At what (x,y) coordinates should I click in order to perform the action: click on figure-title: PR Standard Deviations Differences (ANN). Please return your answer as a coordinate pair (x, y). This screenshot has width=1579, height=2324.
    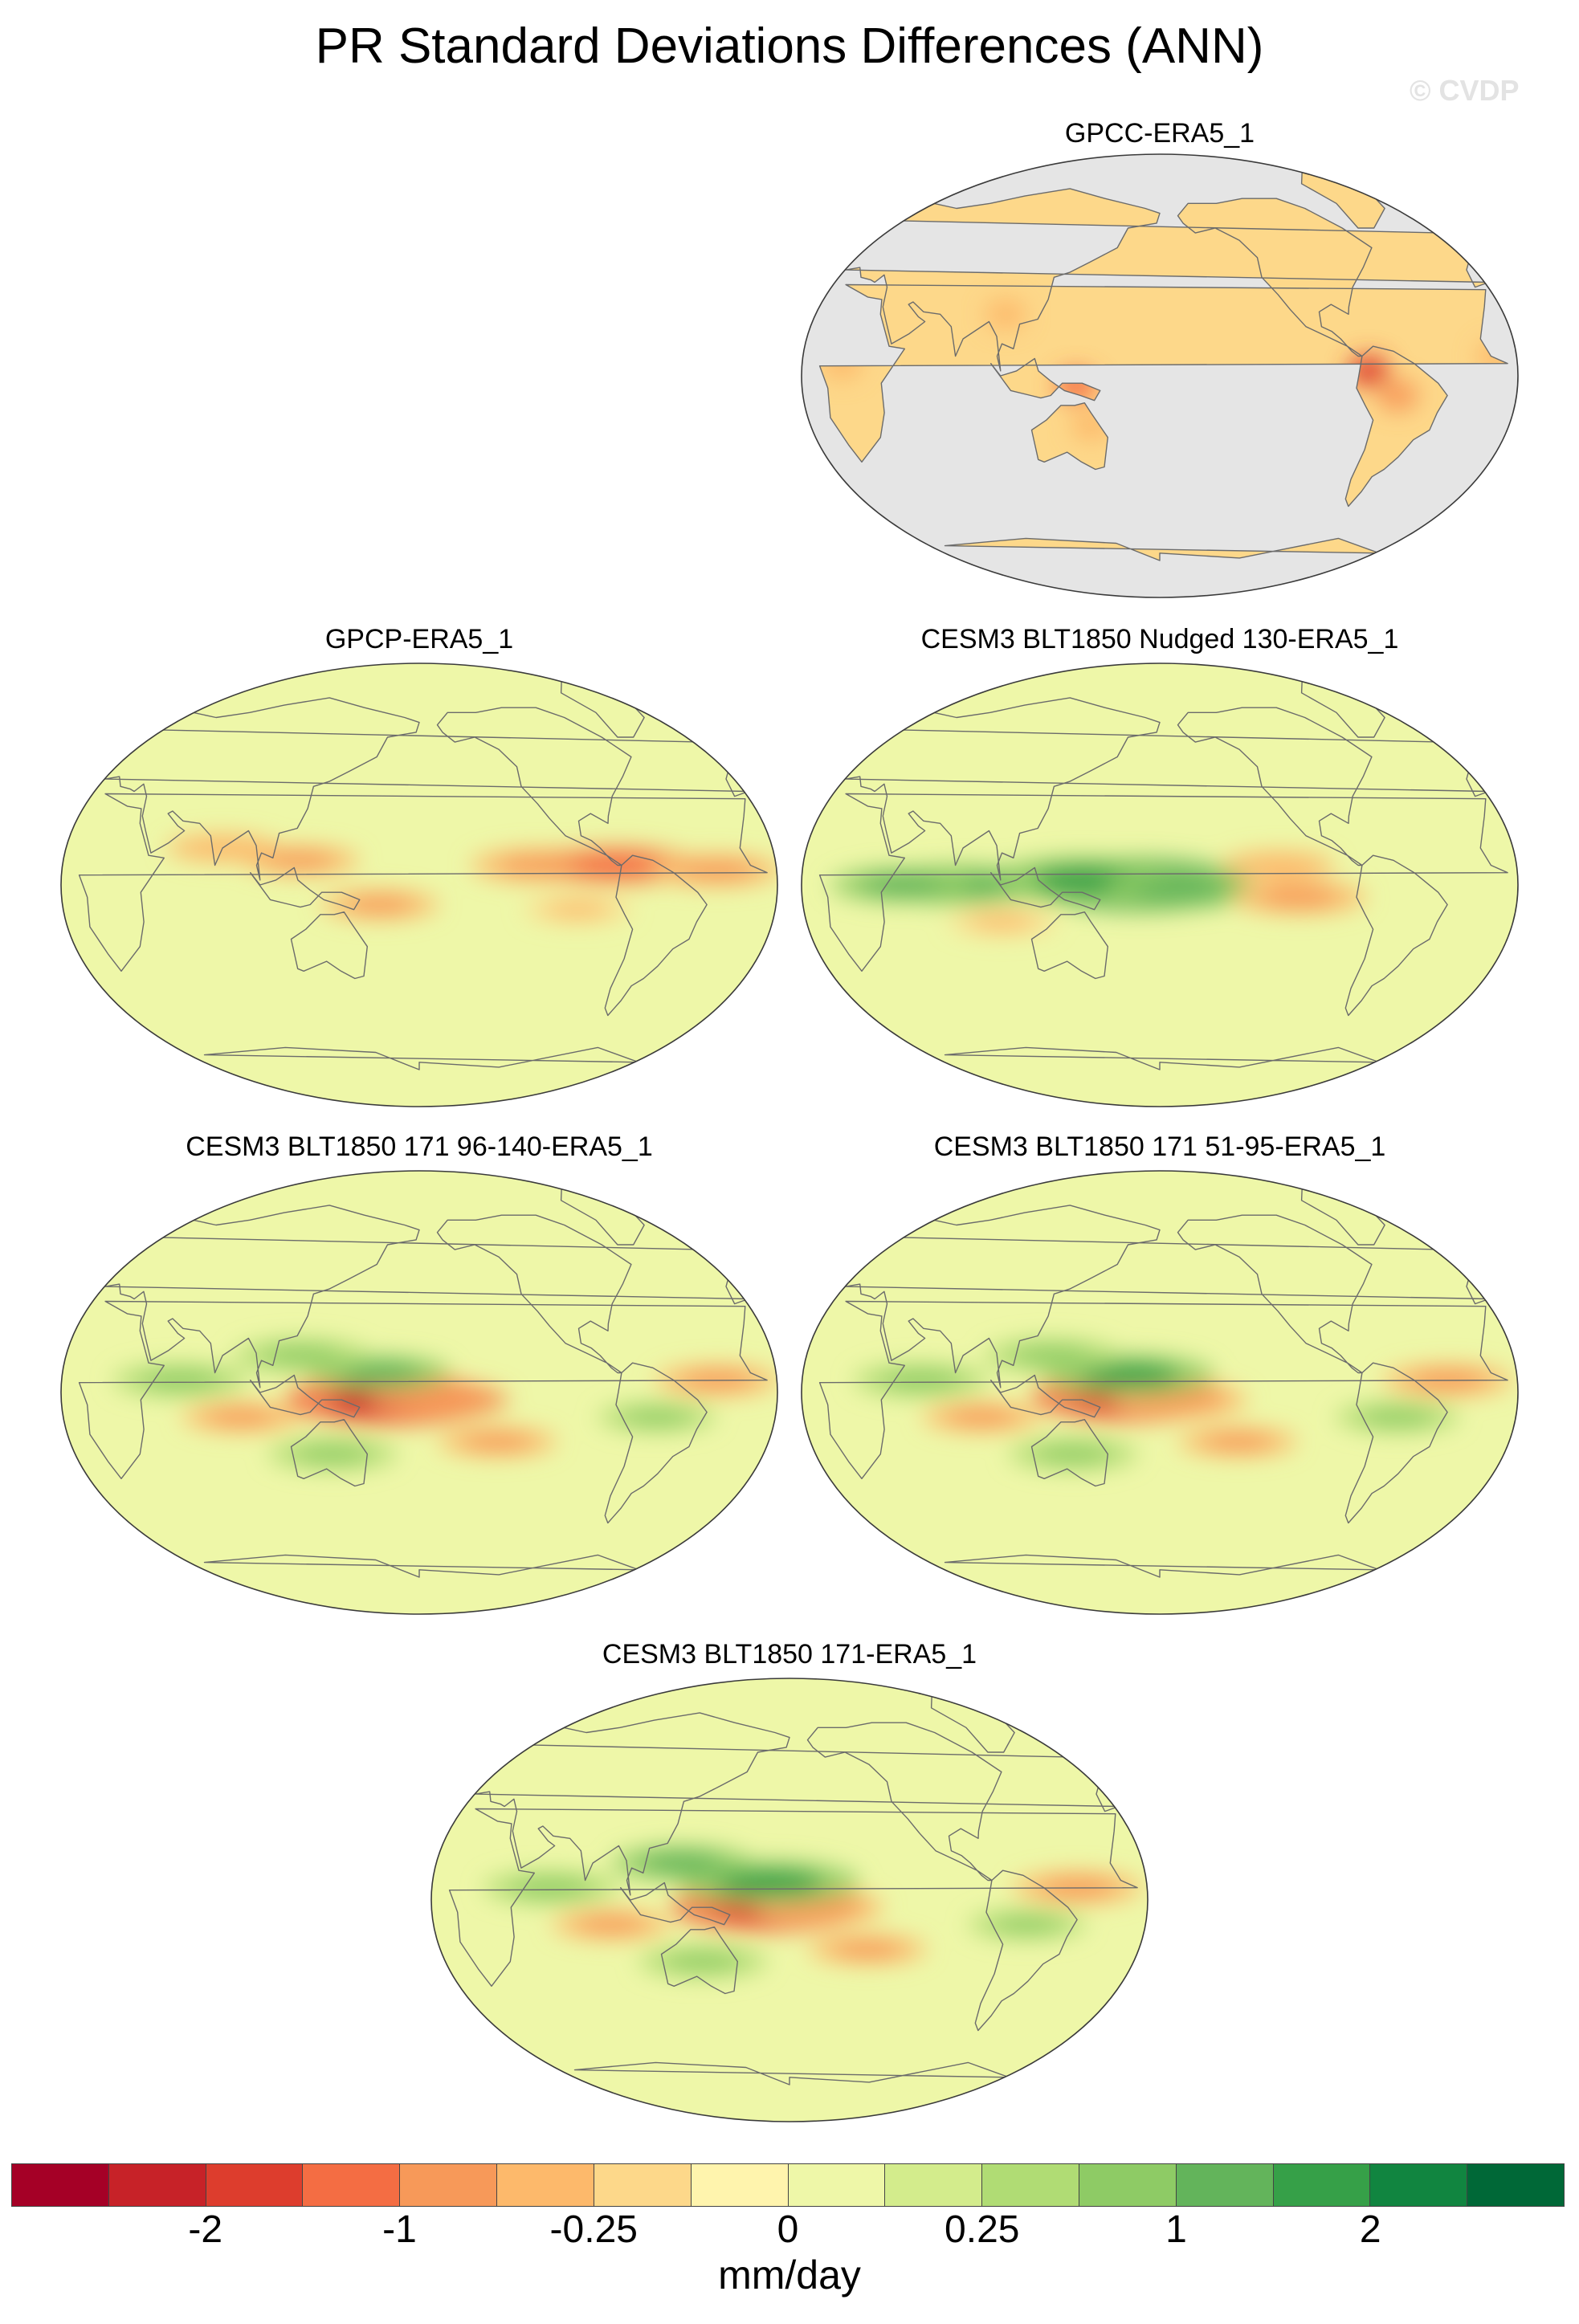
    Looking at the image, I should click on (789, 46).